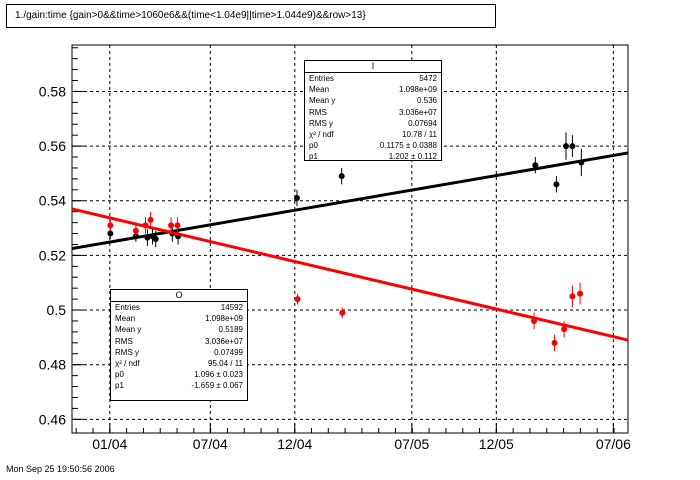  I want to click on stats-value: 10.78 / 11, so click(419, 134).